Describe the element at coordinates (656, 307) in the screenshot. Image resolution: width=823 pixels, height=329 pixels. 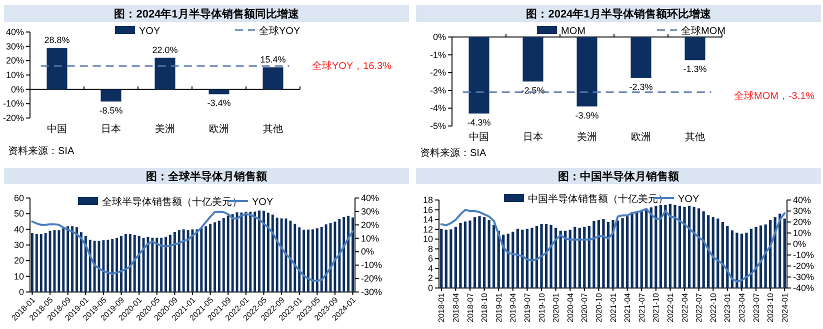
I see `x-tick-label: 2021-10` at that location.